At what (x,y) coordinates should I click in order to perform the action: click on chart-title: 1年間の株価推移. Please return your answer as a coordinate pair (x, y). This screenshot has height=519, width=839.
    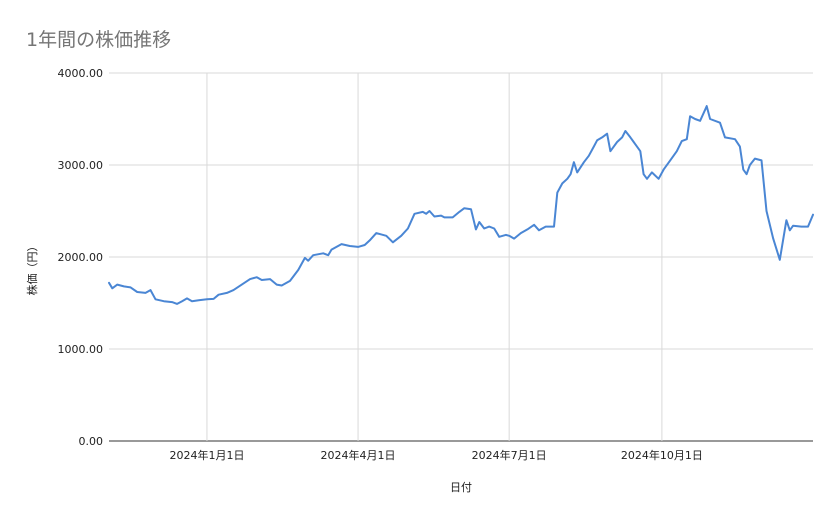
    Looking at the image, I should click on (98, 40).